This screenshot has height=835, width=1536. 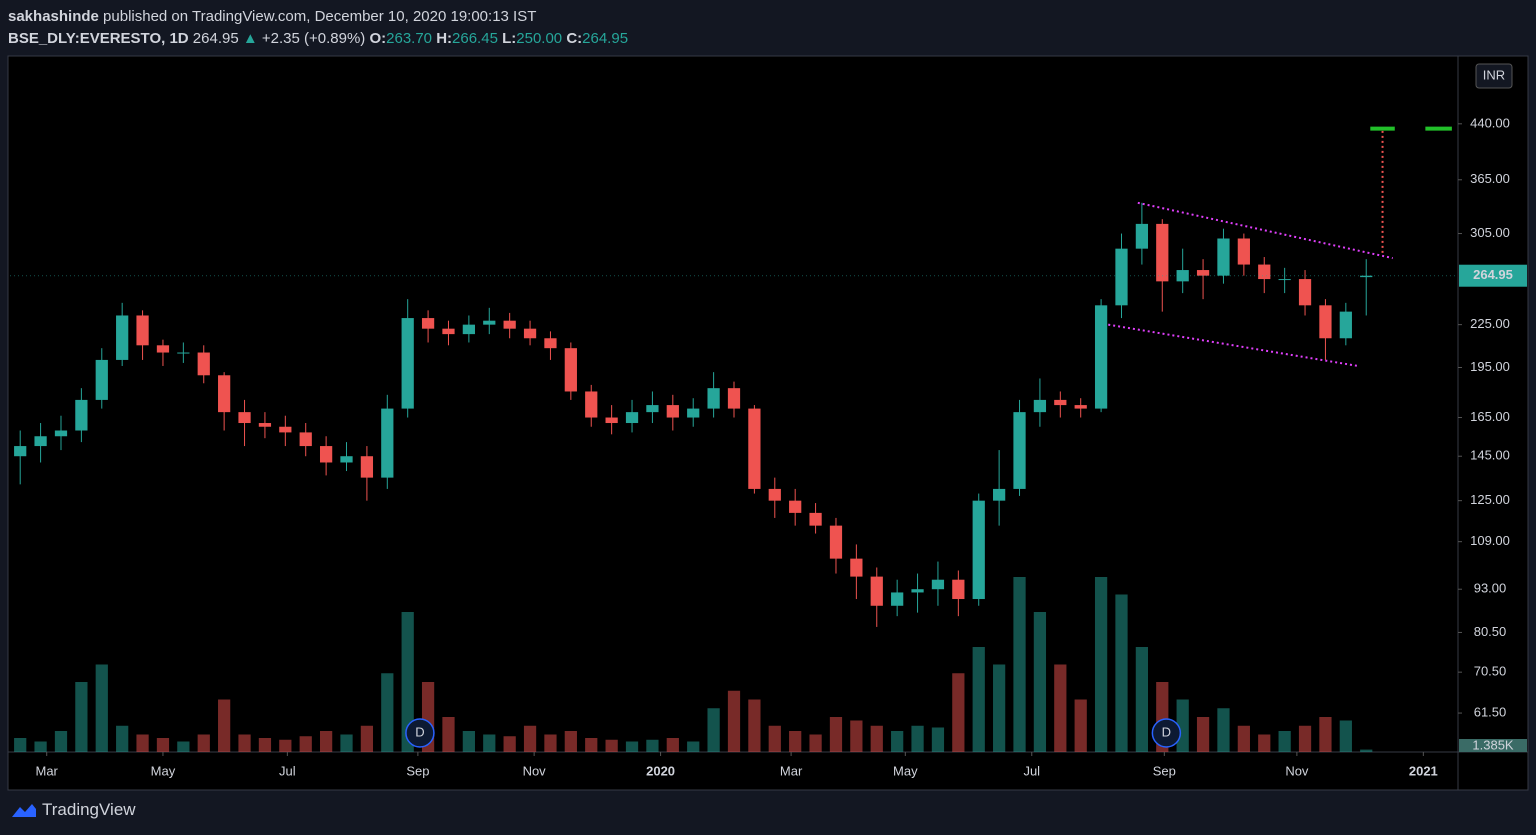 What do you see at coordinates (1297, 770) in the screenshot?
I see `x-tick-label: Nov` at bounding box center [1297, 770].